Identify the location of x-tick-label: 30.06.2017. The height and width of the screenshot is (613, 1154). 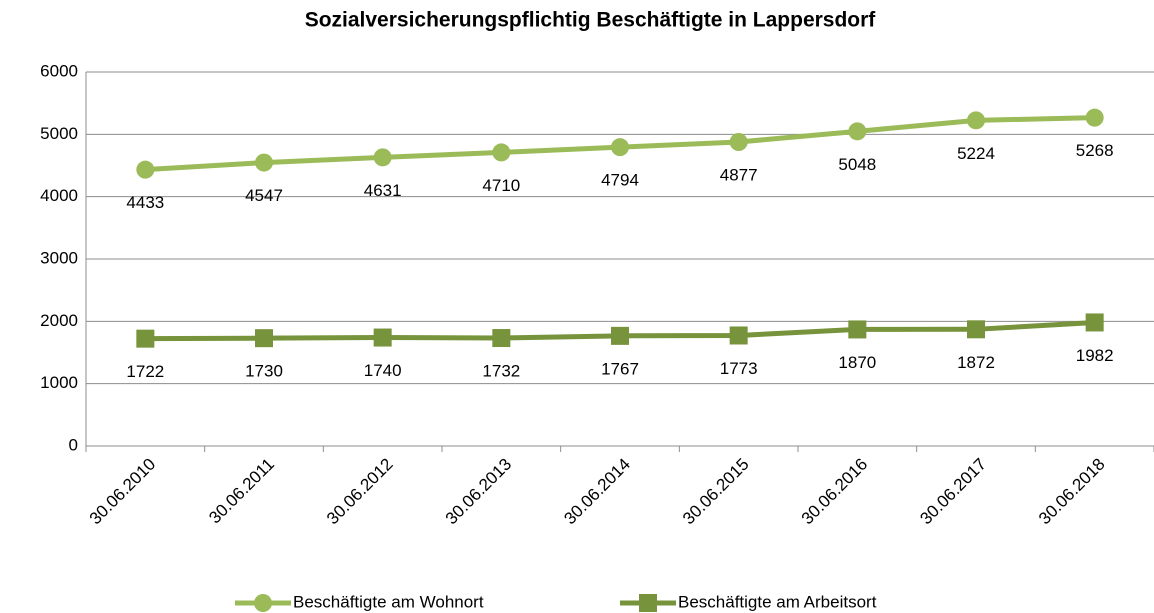
(953, 492).